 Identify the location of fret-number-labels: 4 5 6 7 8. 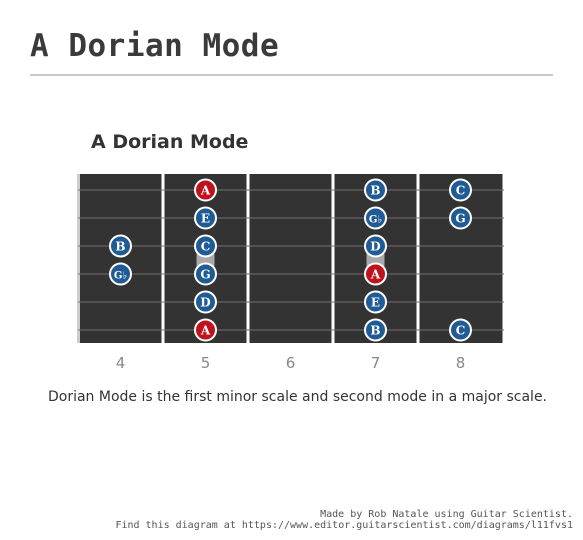
(291, 363).